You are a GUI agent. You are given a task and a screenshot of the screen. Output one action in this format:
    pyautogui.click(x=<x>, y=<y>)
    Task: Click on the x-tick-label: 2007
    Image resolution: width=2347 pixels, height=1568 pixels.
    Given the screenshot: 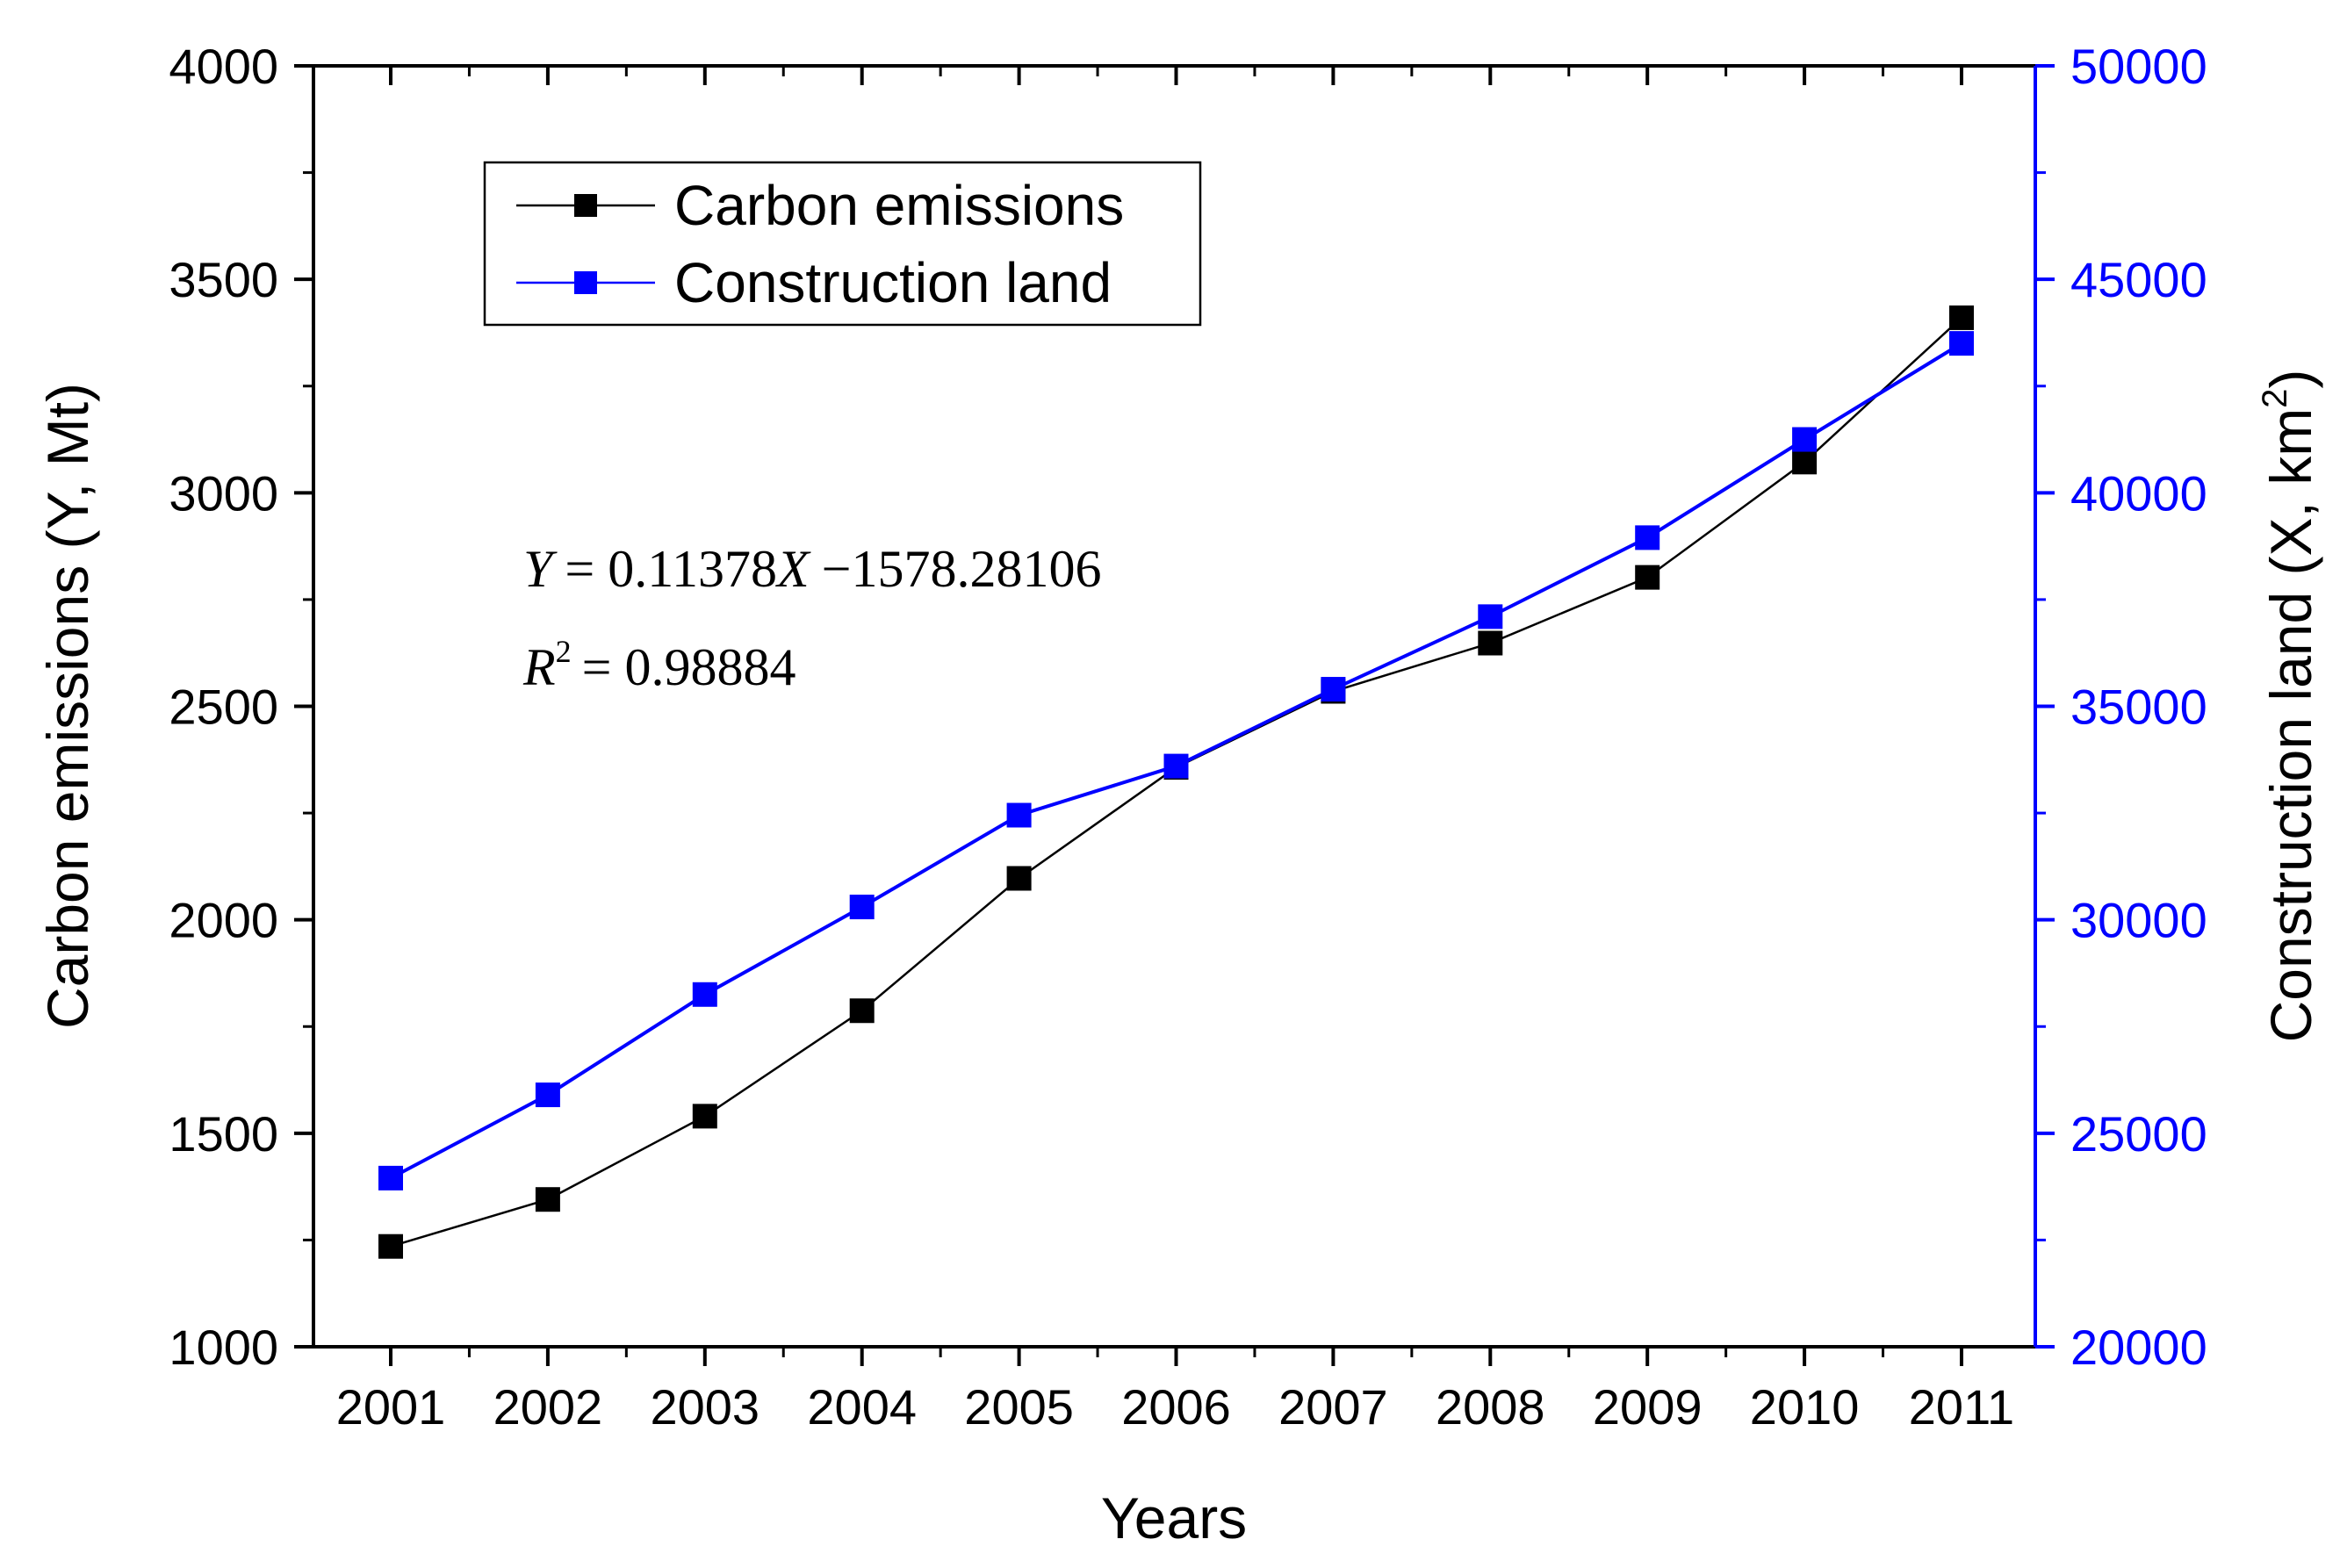 What is the action you would take?
    pyautogui.click(x=1333, y=1407)
    